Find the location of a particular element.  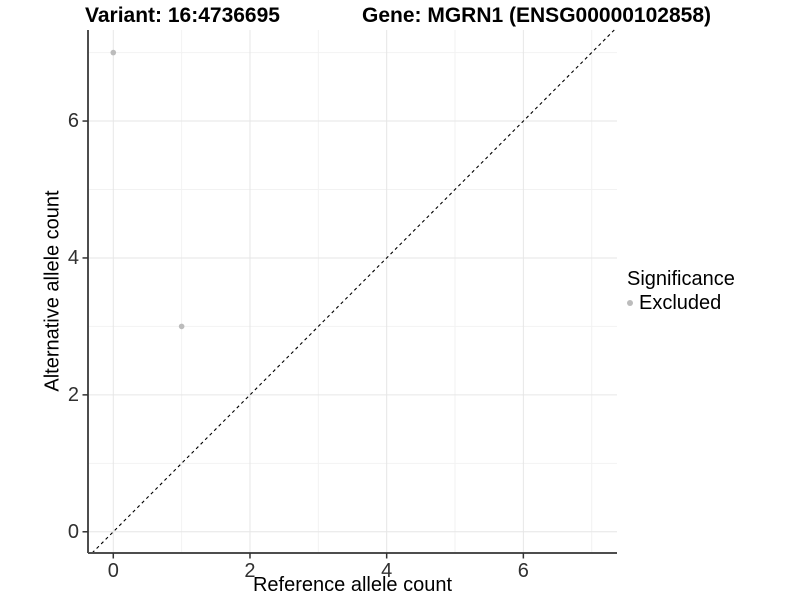

y-tick-label: 6 is located at coordinates (73, 121).